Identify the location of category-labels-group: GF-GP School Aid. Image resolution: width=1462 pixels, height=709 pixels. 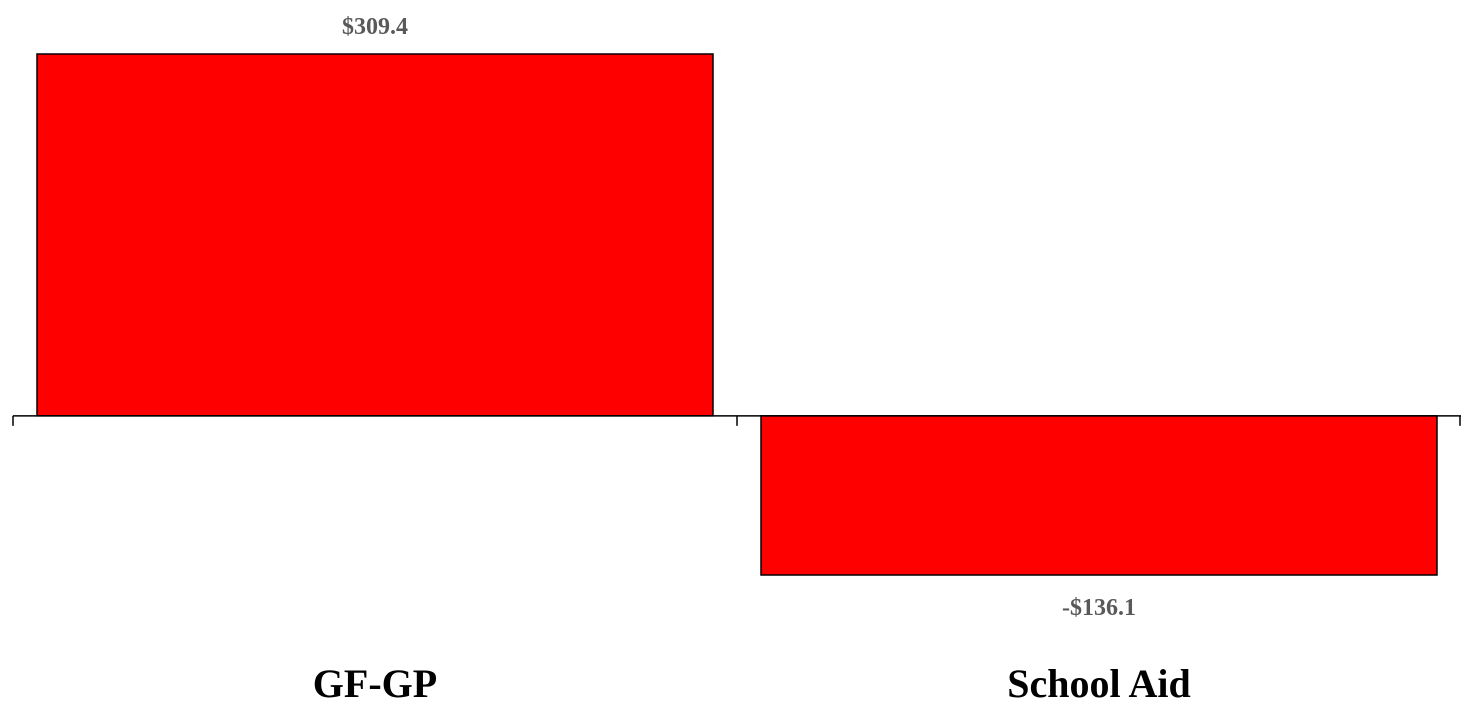
(752, 683).